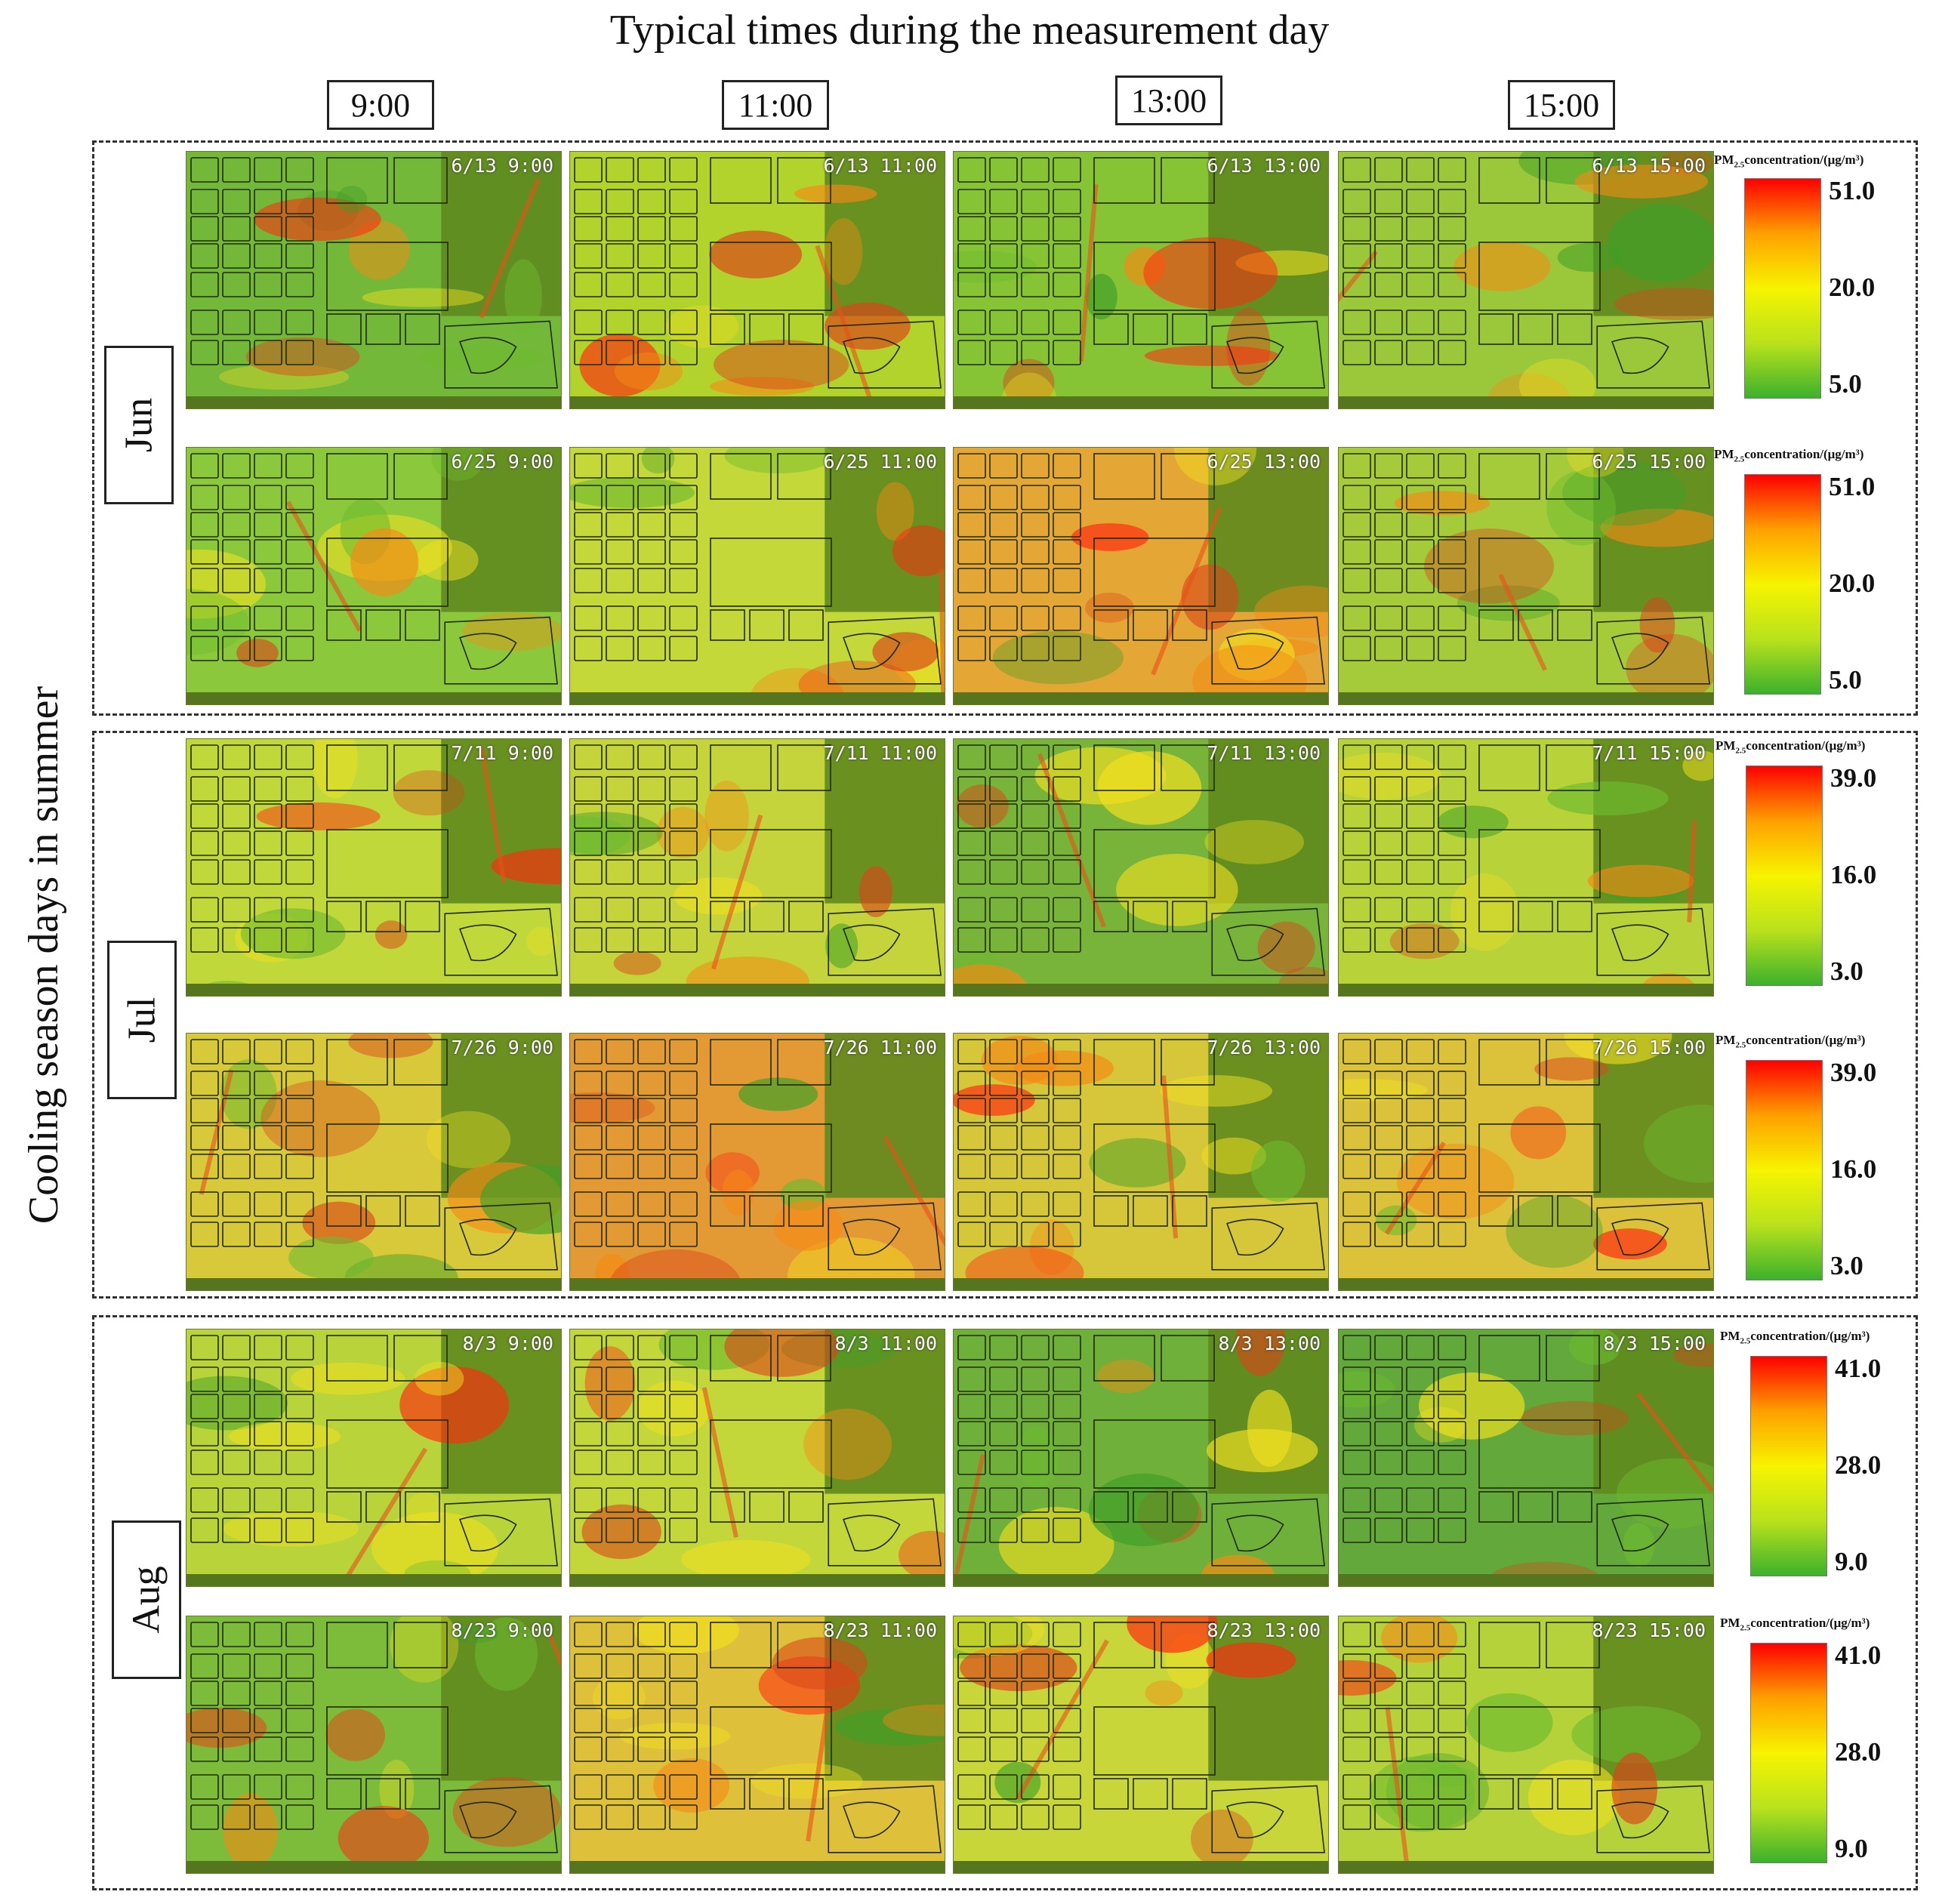 This screenshot has width=1939, height=1904. What do you see at coordinates (1264, 1047) in the screenshot?
I see `timestamp-label: 7/26 13:00` at bounding box center [1264, 1047].